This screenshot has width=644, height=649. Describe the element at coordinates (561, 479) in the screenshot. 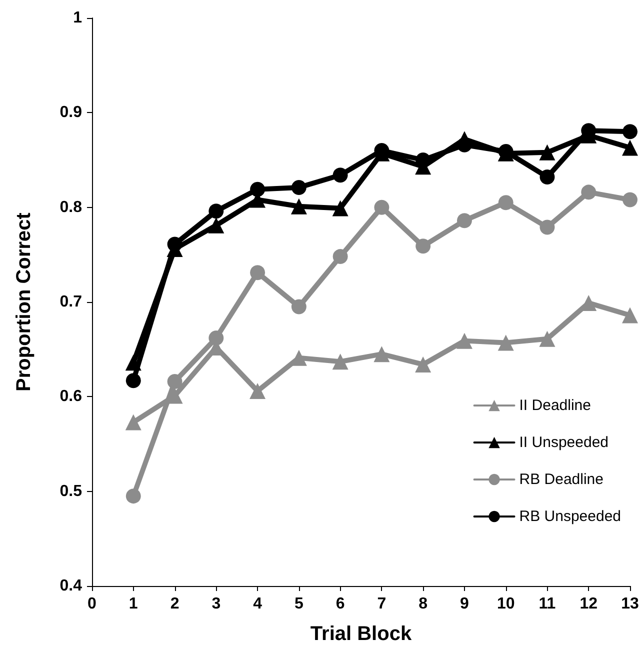

I see `legend-label: RB Deadline` at that location.